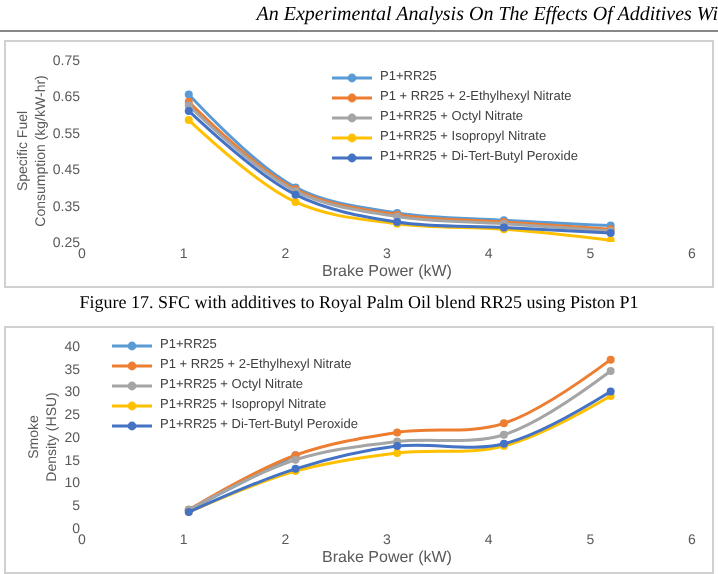 The image size is (718, 574). What do you see at coordinates (359, 18) in the screenshot?
I see `text: An Experimental Analysis On The Effects Of Additives Wi` at bounding box center [359, 18].